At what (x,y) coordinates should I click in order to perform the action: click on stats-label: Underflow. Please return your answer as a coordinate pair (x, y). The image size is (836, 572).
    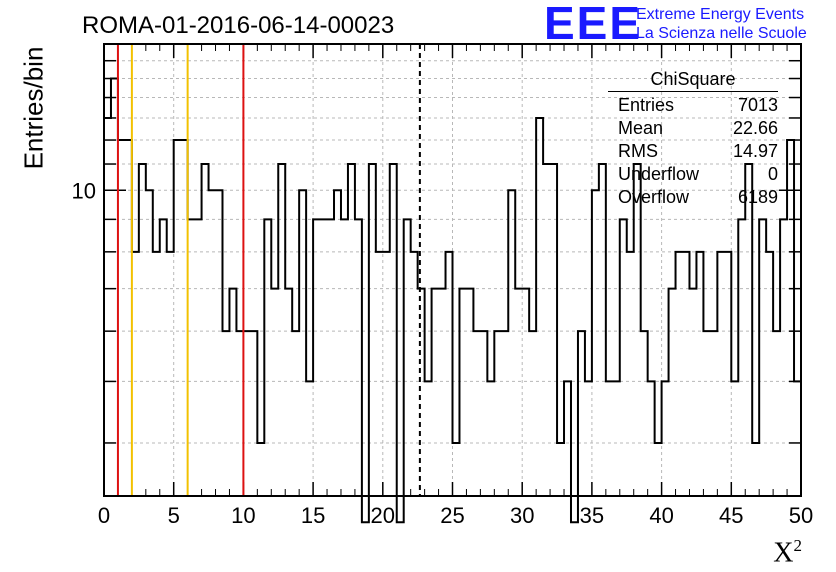
    Looking at the image, I should click on (659, 174).